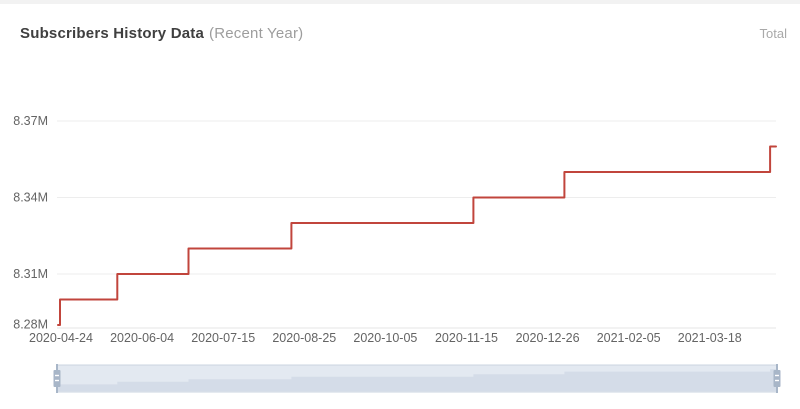 The width and height of the screenshot is (800, 409). I want to click on slider-right-handle, so click(777, 378).